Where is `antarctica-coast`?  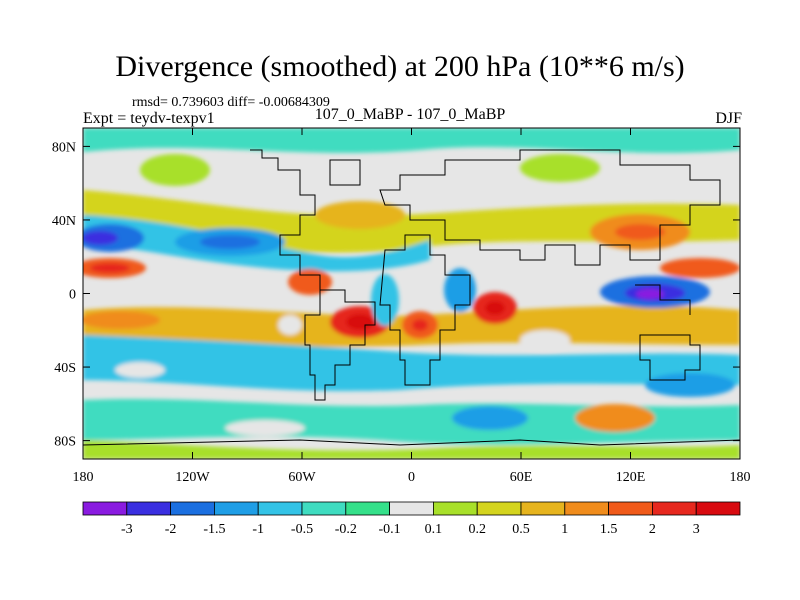 antarctica-coast is located at coordinates (411, 442).